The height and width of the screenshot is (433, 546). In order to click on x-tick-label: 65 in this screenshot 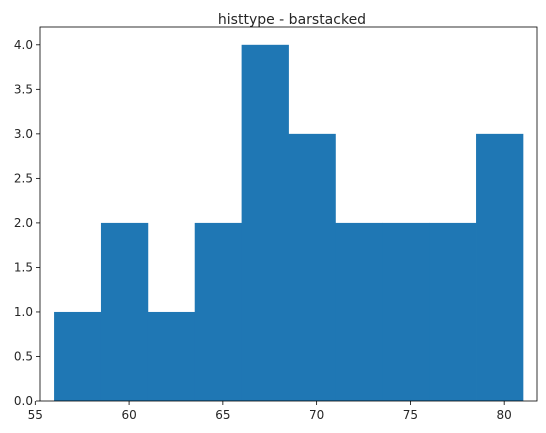, I will do `click(222, 415)`.